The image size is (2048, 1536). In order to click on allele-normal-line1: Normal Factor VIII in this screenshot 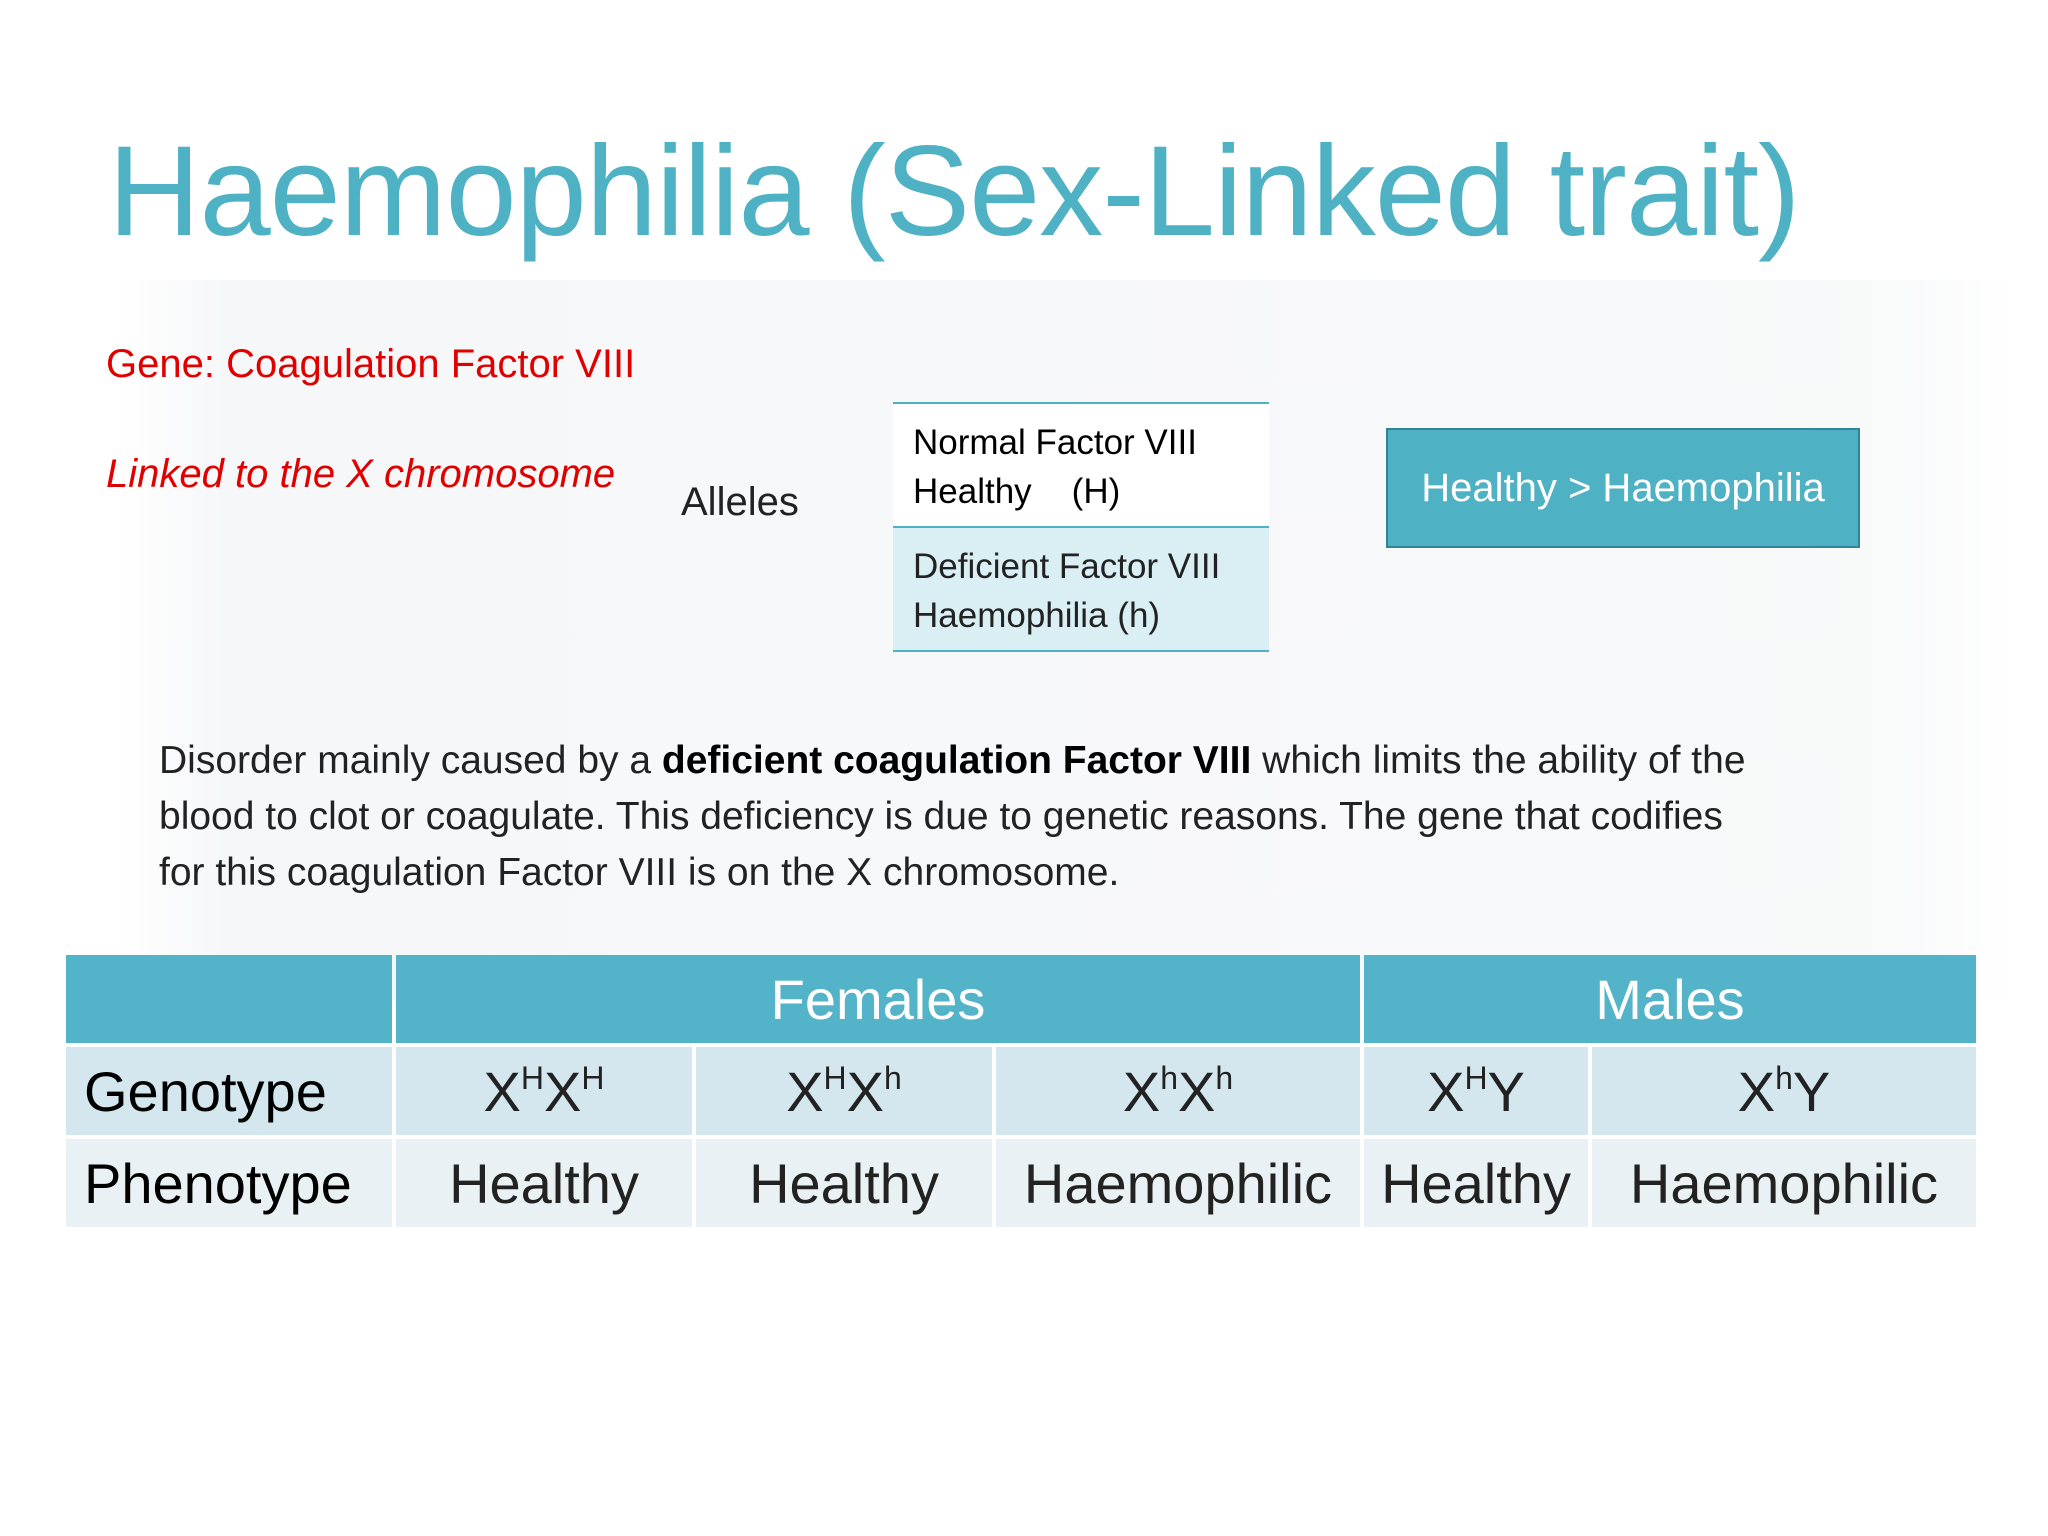, I will do `click(1055, 442)`.